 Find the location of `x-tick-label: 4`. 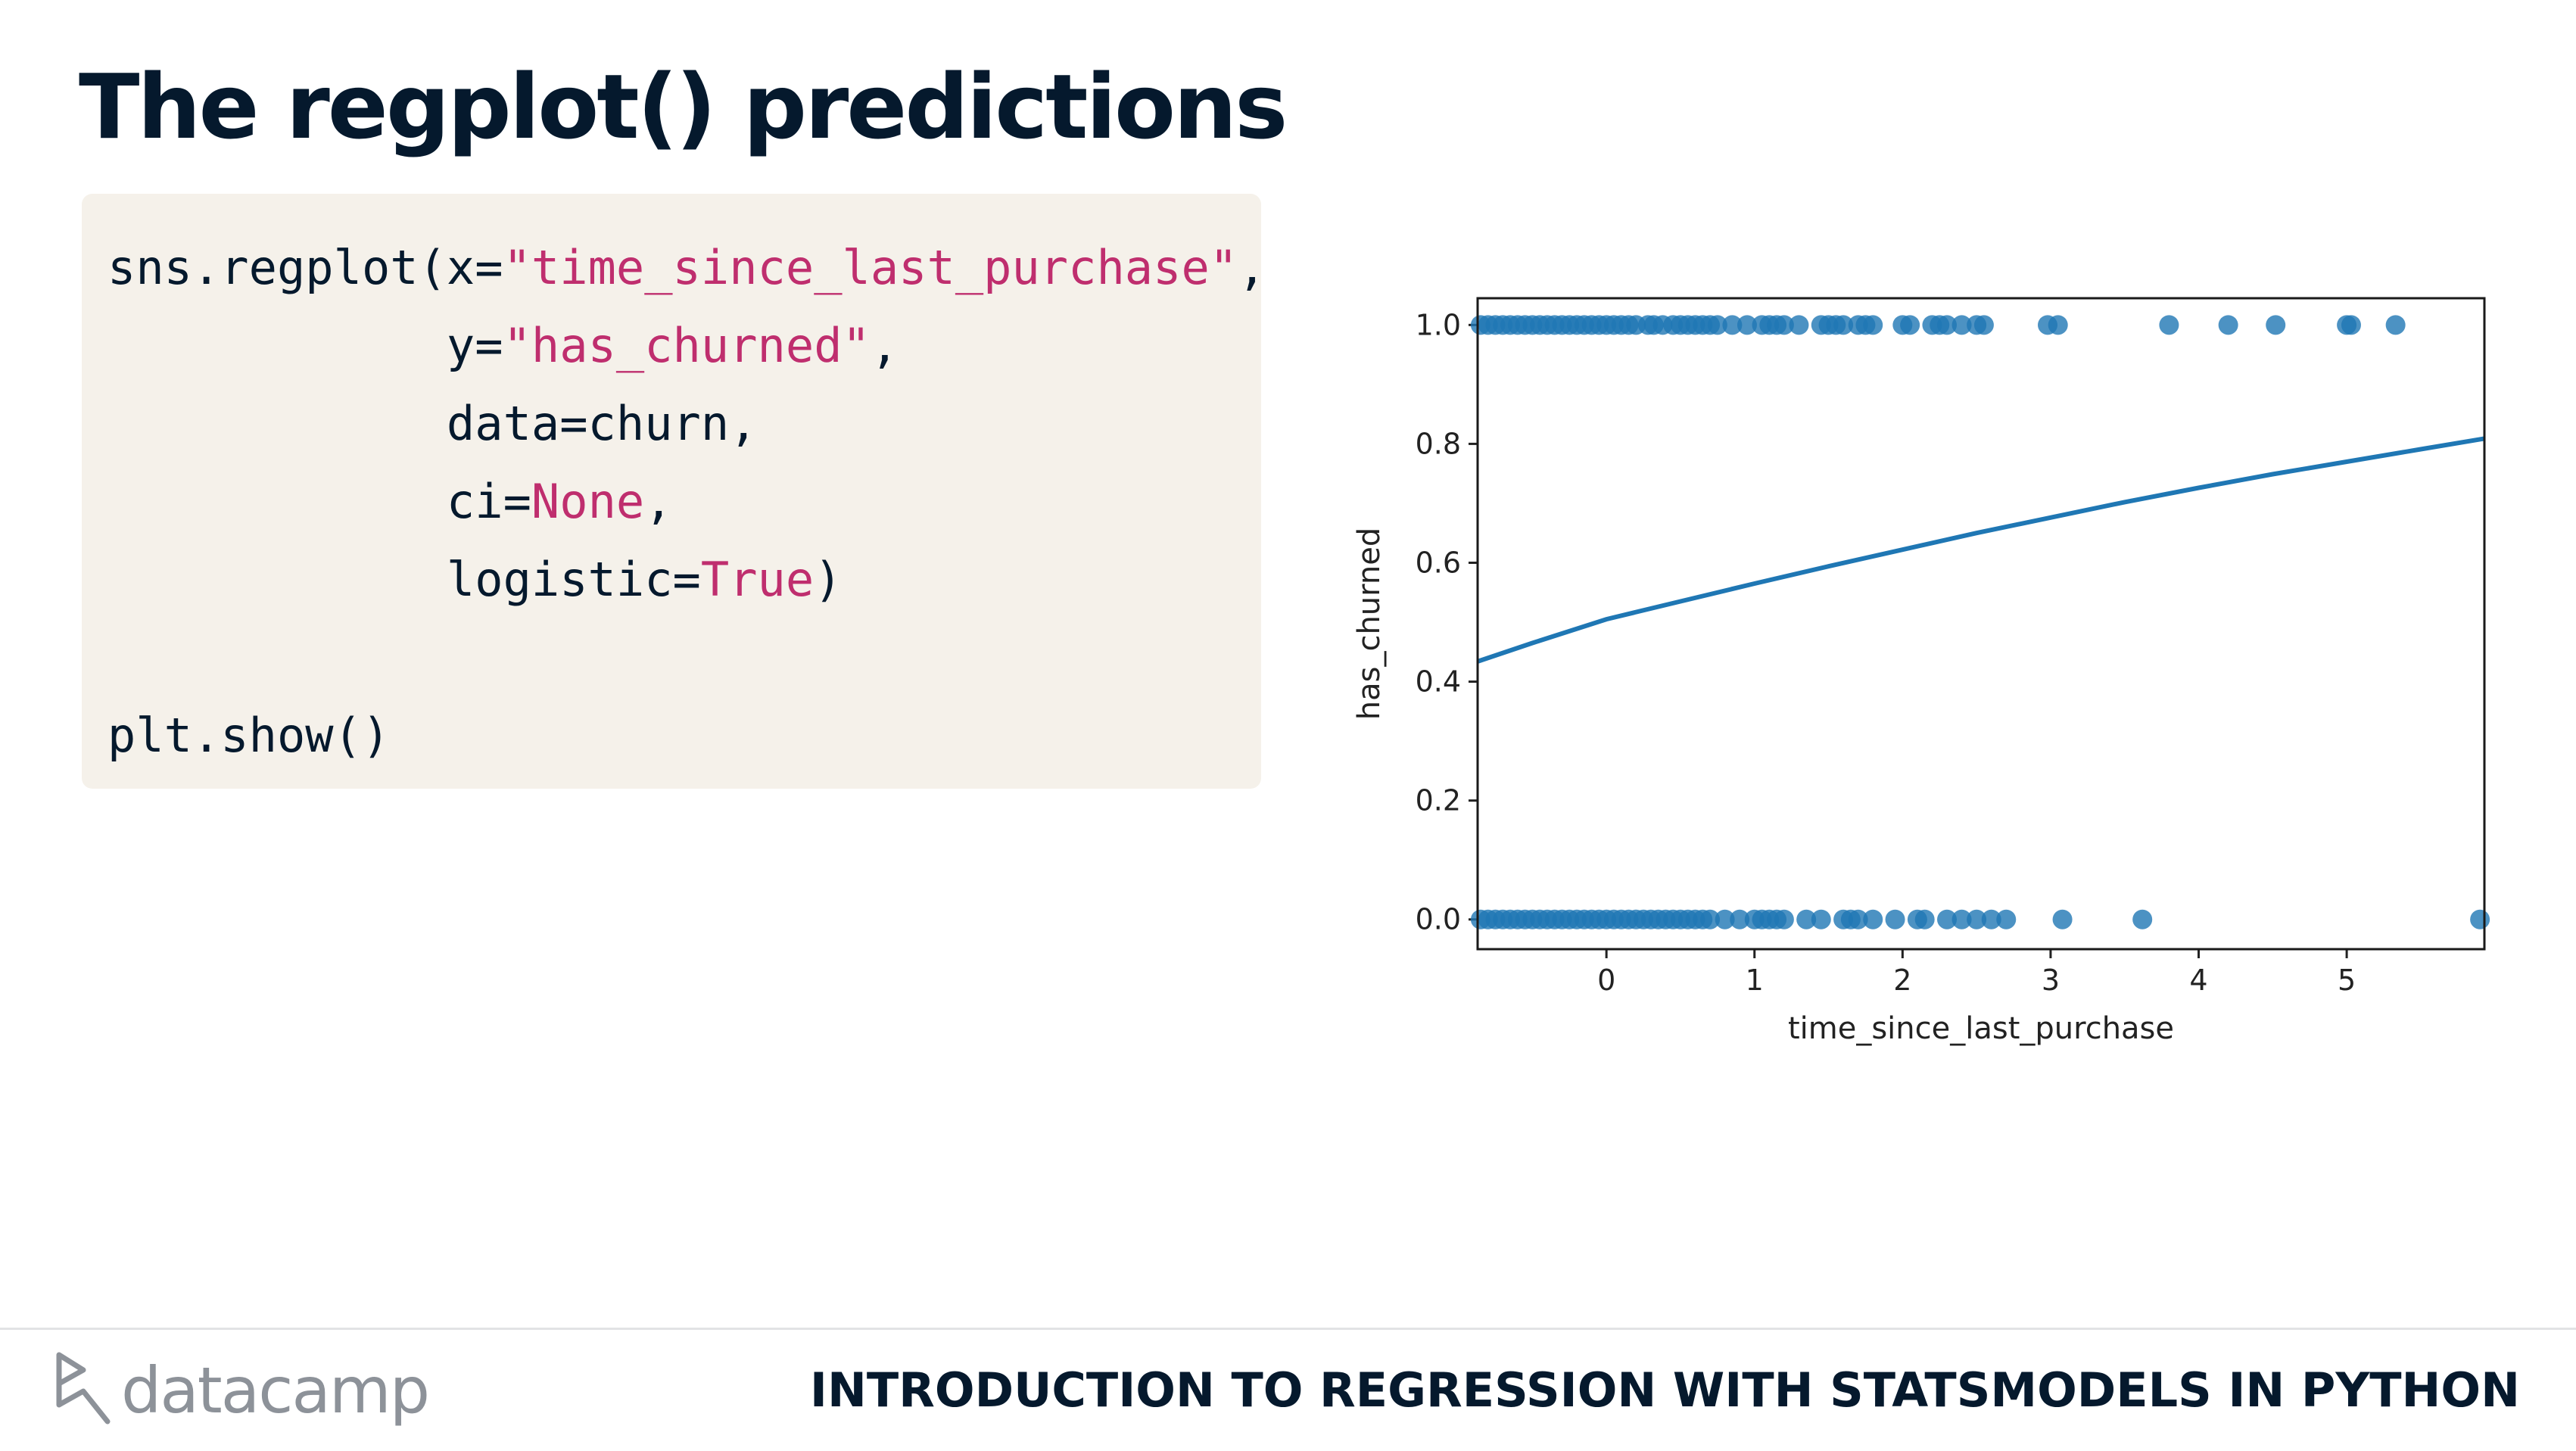

x-tick-label: 4 is located at coordinates (2198, 980).